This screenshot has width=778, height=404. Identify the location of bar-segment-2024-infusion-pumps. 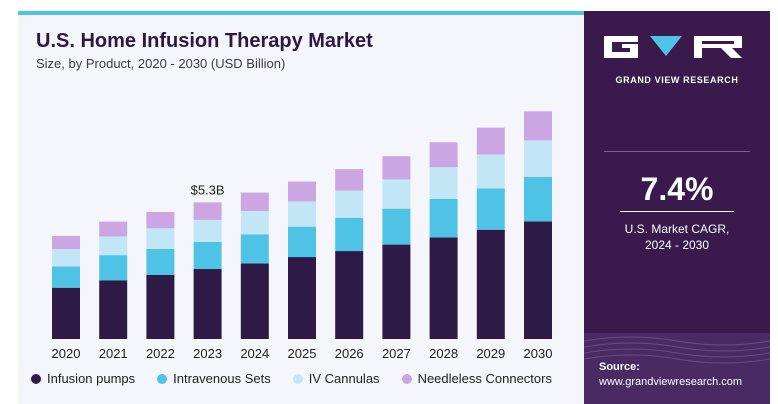
(254, 301).